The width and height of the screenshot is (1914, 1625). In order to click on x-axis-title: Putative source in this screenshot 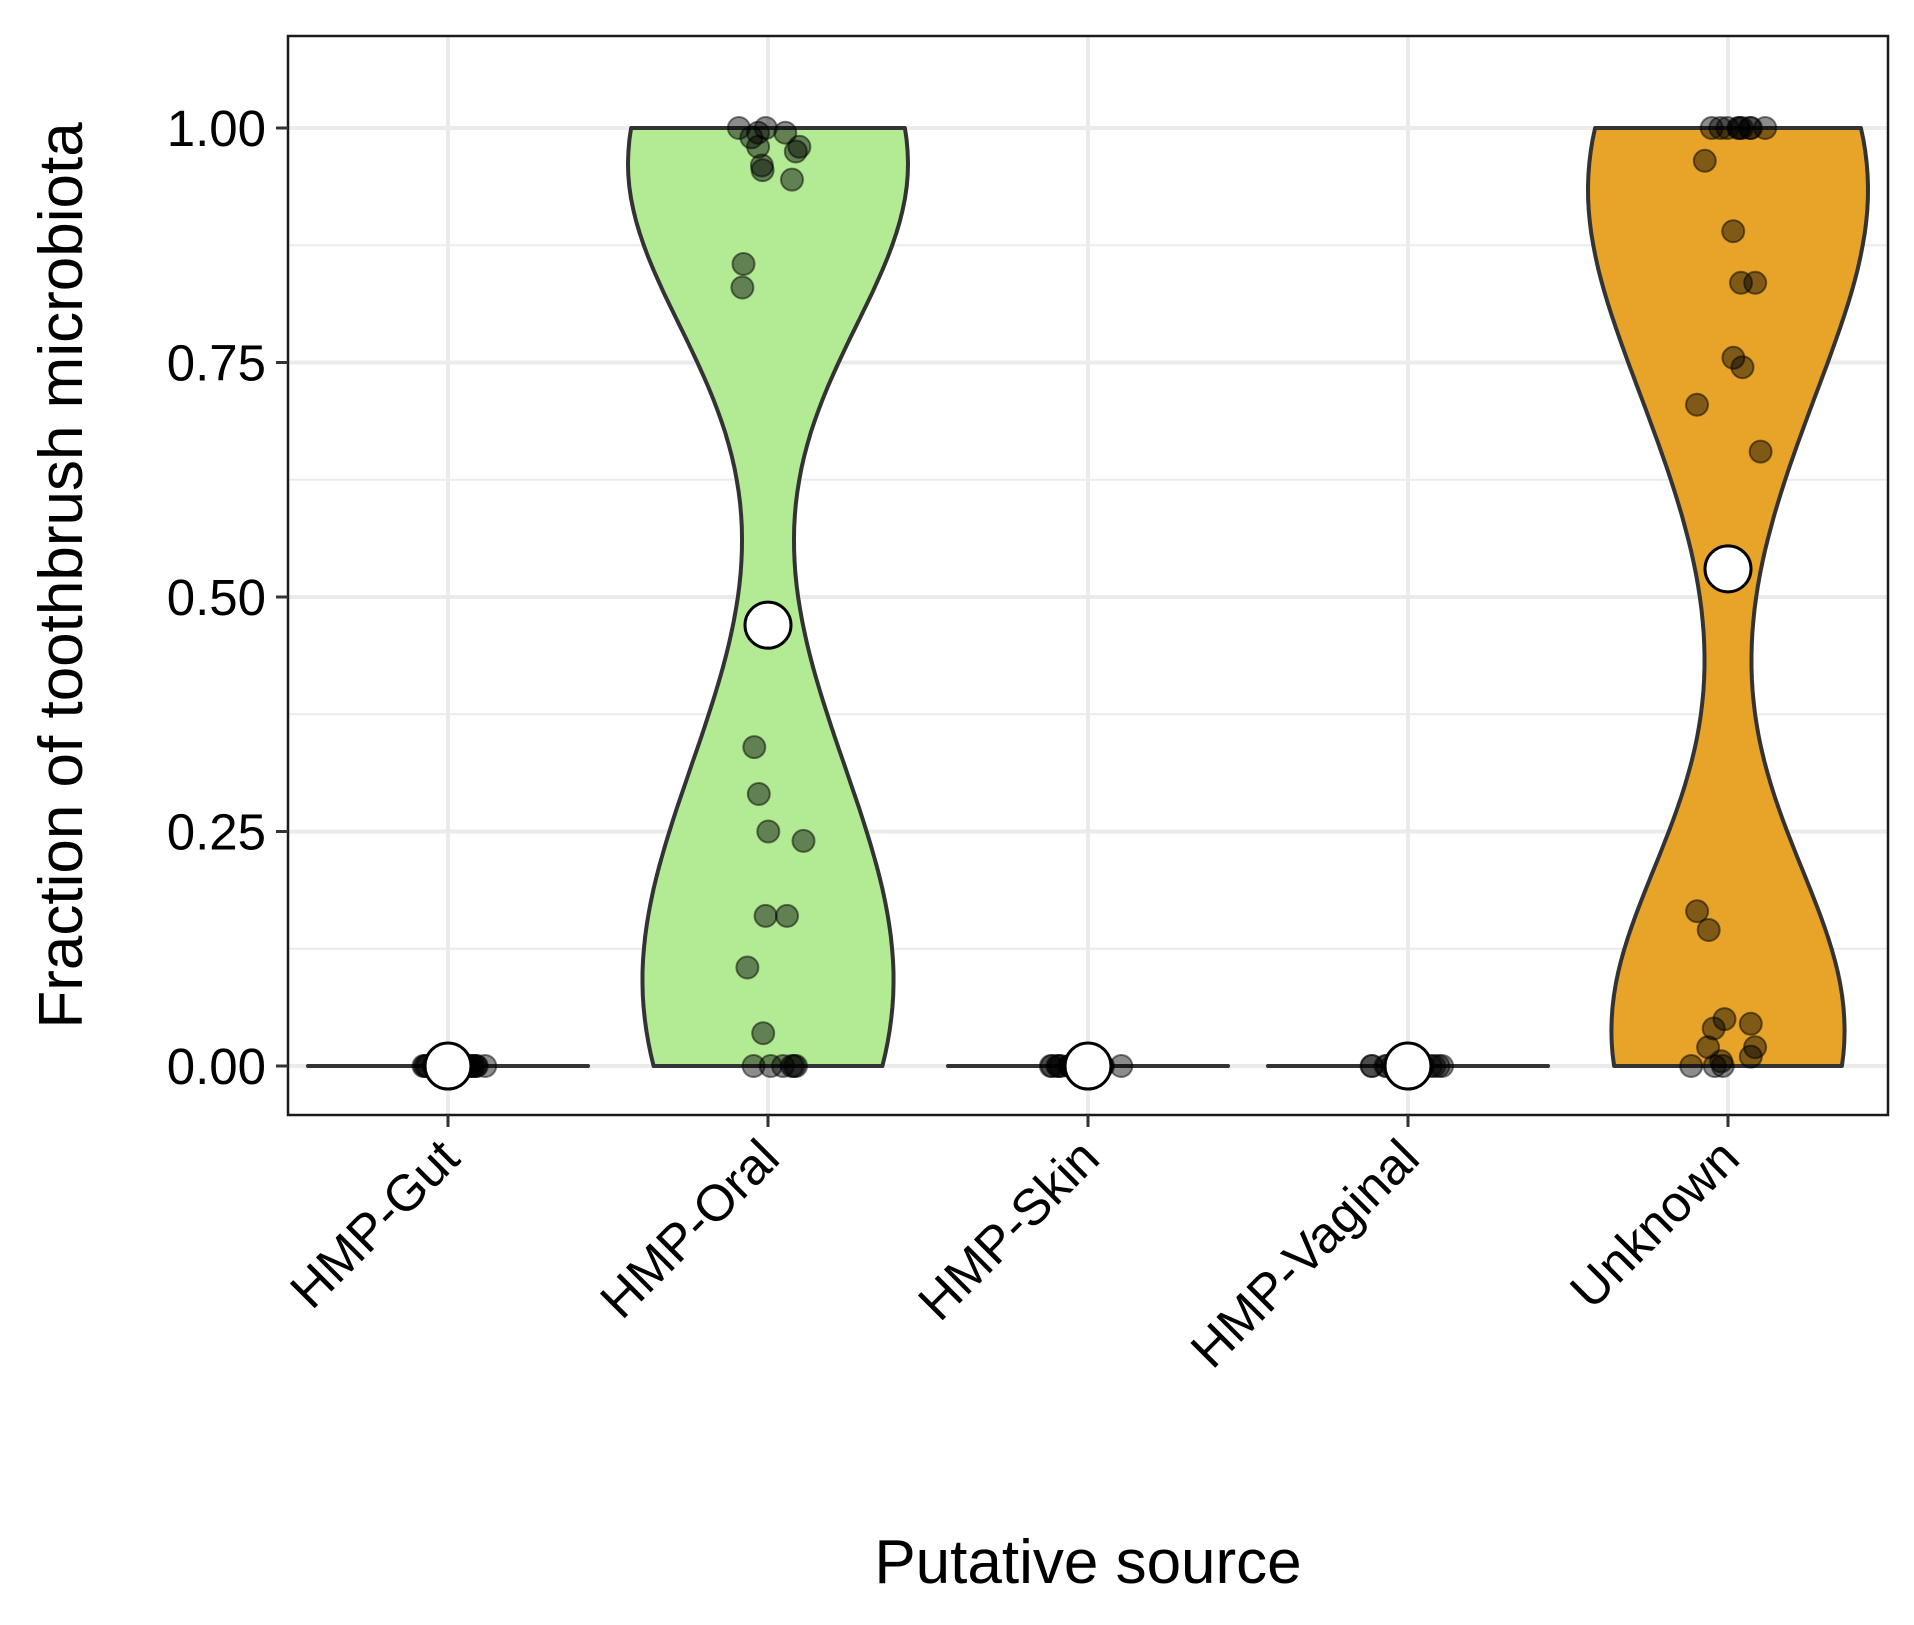, I will do `click(1087, 1562)`.